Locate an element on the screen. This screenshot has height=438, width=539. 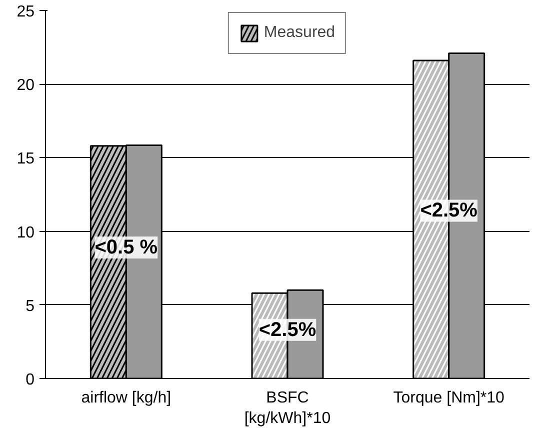
y-tick-label: 20 is located at coordinates (25, 85).